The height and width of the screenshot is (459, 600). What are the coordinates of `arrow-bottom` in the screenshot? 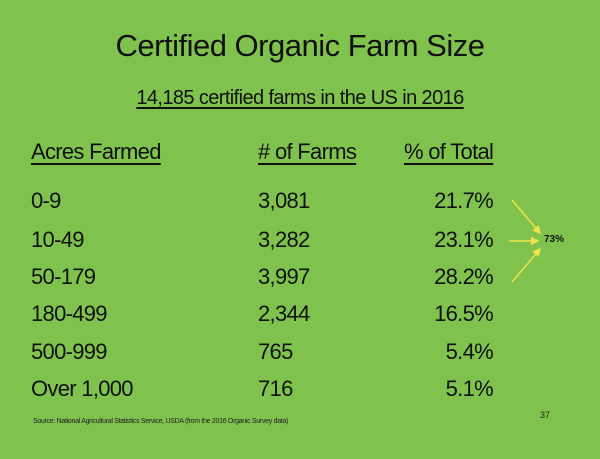 It's located at (526, 265).